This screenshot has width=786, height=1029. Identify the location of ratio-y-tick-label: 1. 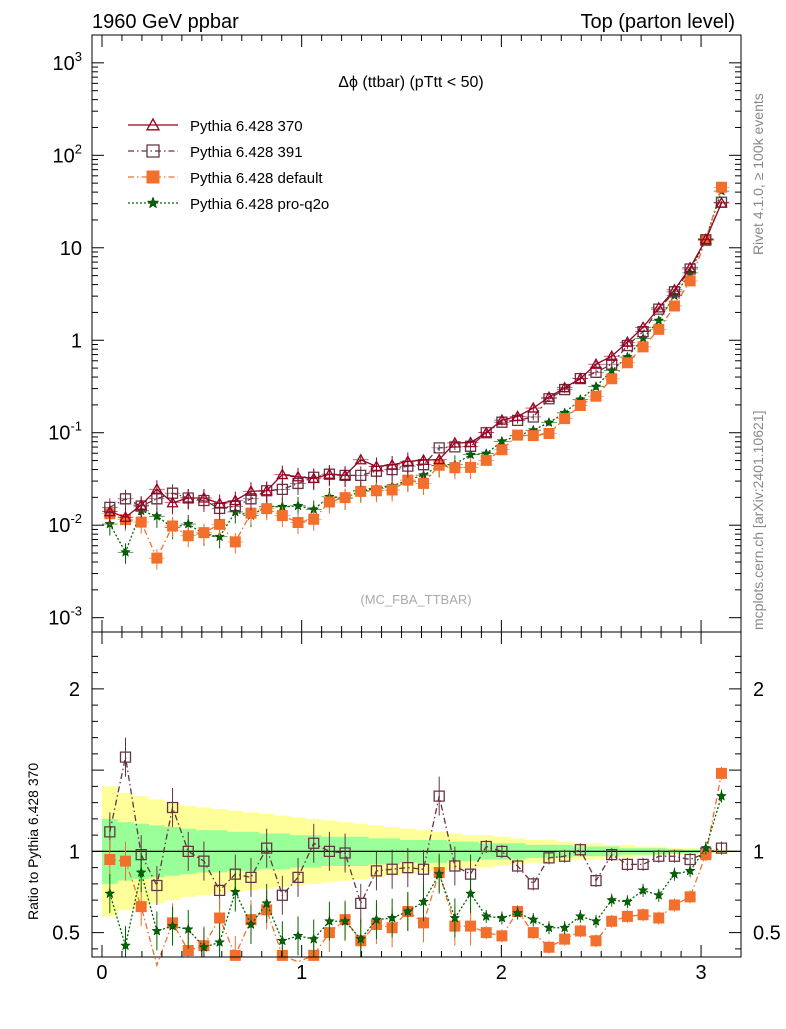
(74, 852).